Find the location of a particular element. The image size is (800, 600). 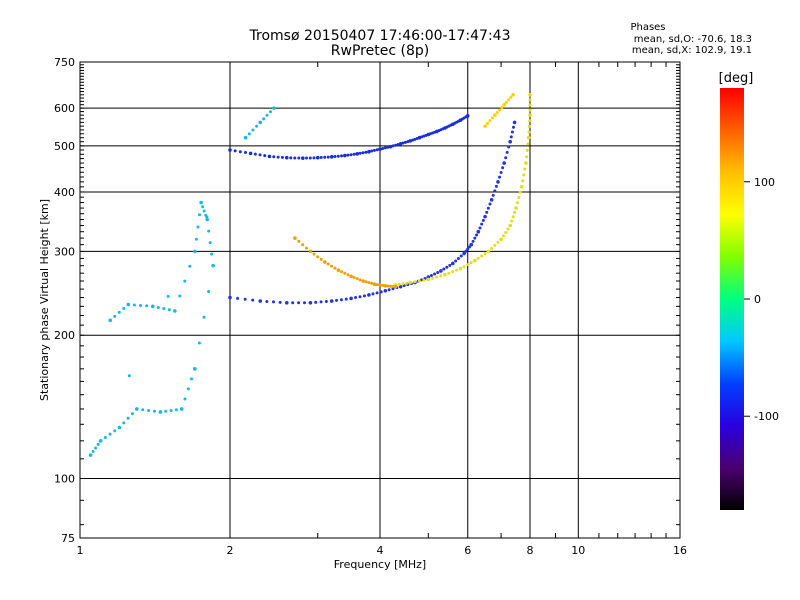

colorbar-tick-label: 100 is located at coordinates (764, 182).